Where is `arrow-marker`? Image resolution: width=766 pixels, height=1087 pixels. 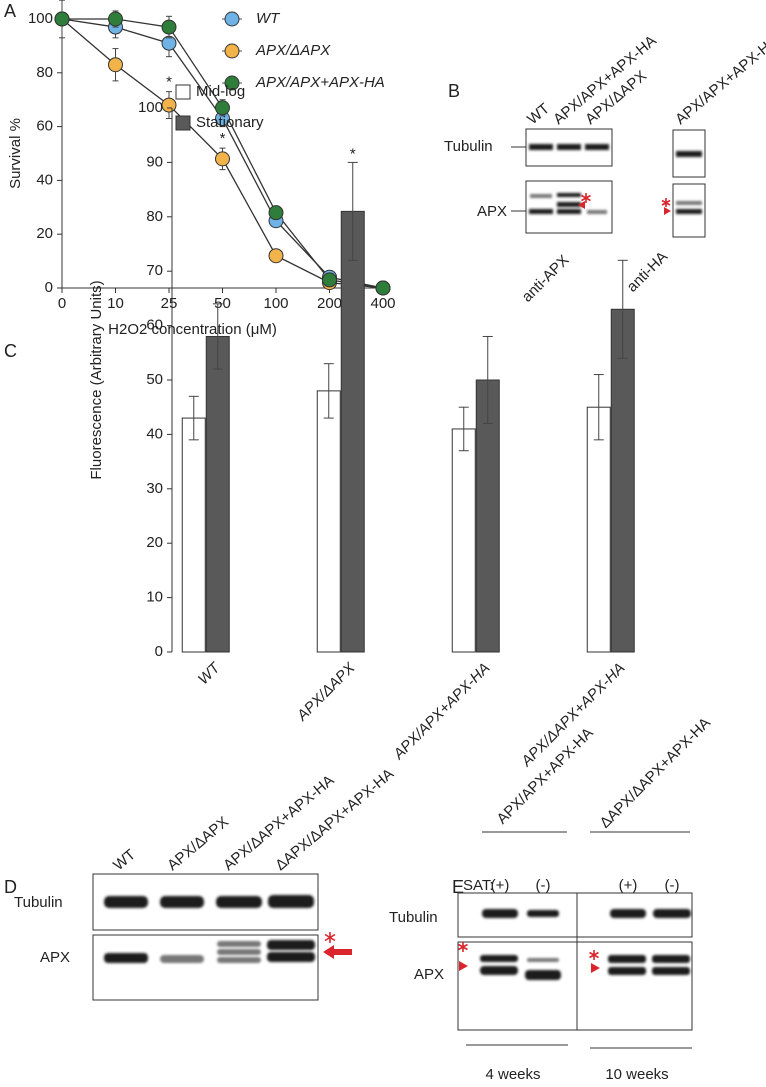
arrow-marker is located at coordinates (581, 205).